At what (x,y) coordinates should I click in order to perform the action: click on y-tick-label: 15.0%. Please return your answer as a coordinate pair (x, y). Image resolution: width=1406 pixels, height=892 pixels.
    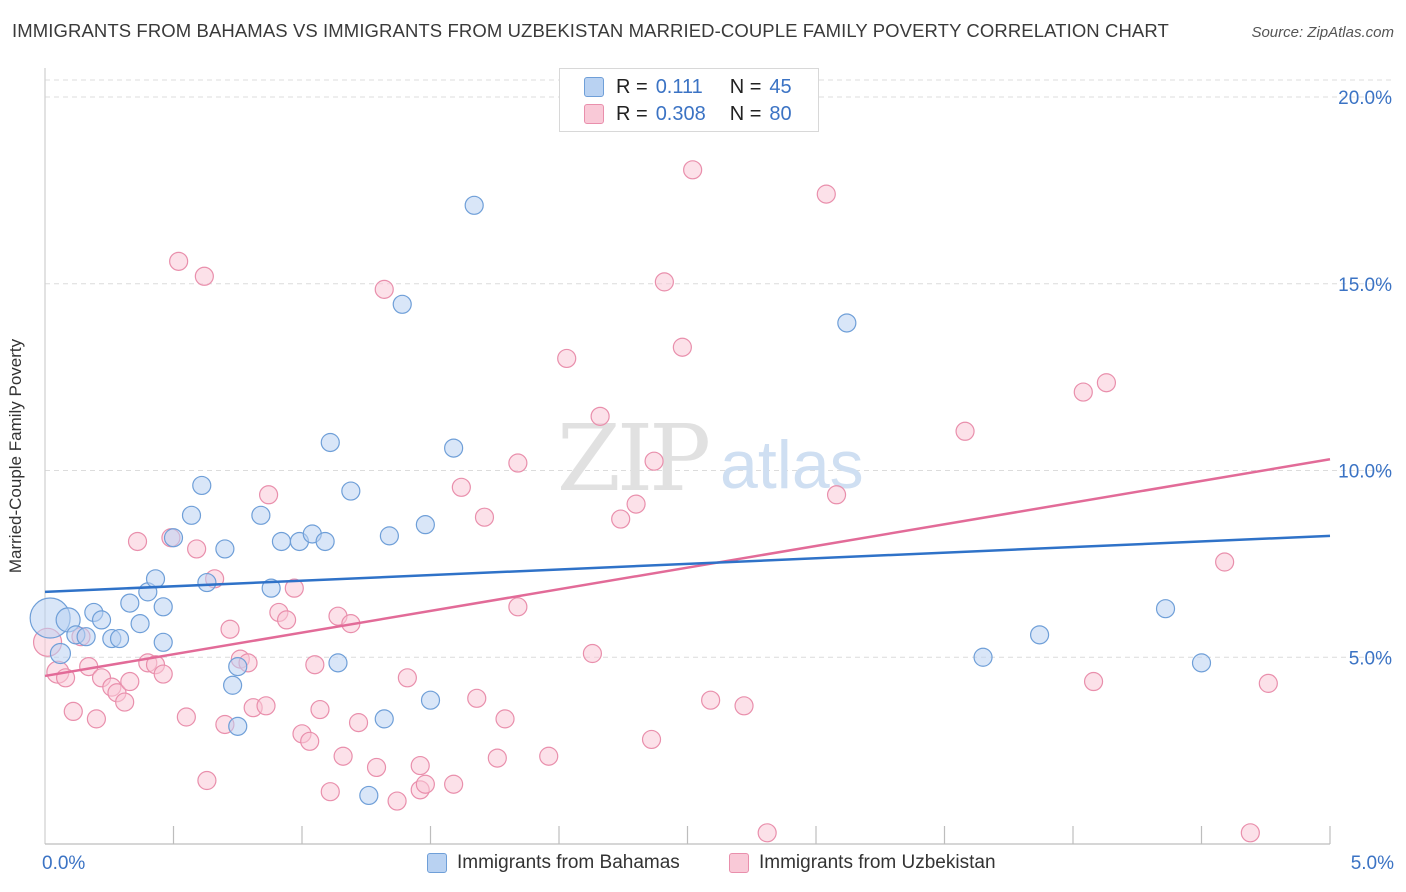
    Looking at the image, I should click on (1365, 285).